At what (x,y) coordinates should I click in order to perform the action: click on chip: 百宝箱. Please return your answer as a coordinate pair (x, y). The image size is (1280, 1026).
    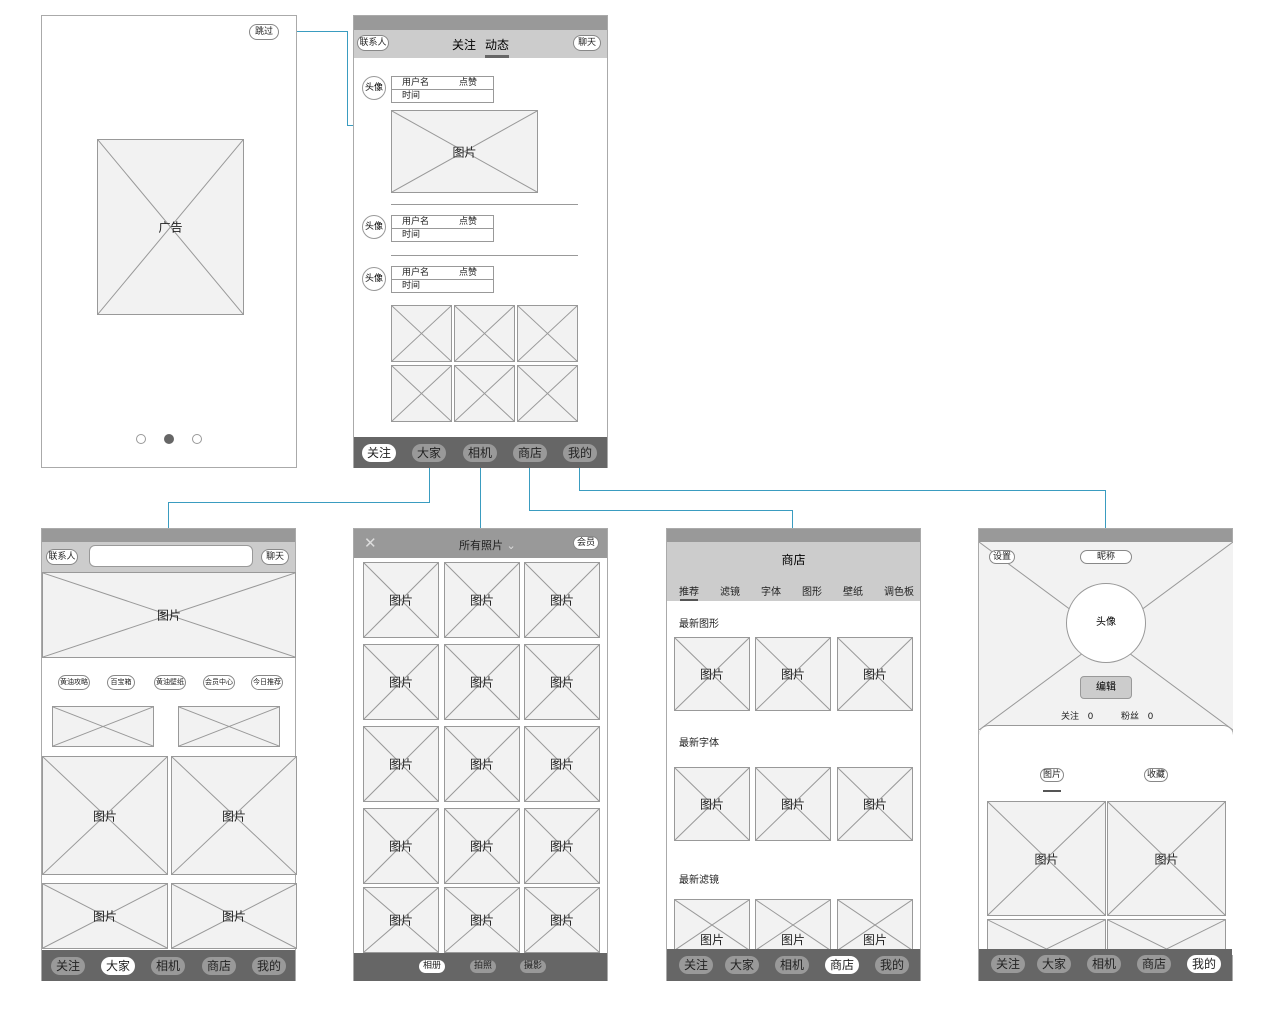
    Looking at the image, I should click on (121, 682).